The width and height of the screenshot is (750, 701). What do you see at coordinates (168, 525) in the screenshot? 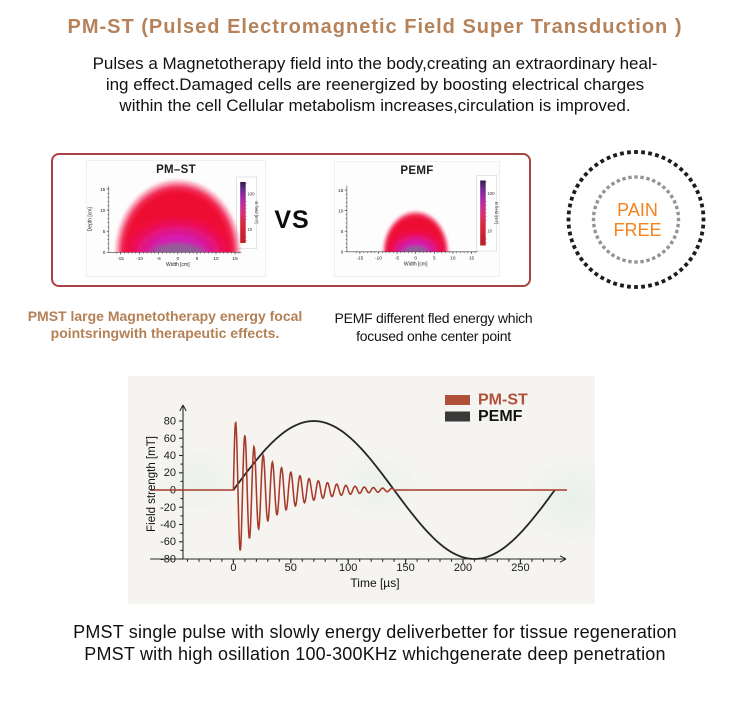
I see `svg-text: -40` at bounding box center [168, 525].